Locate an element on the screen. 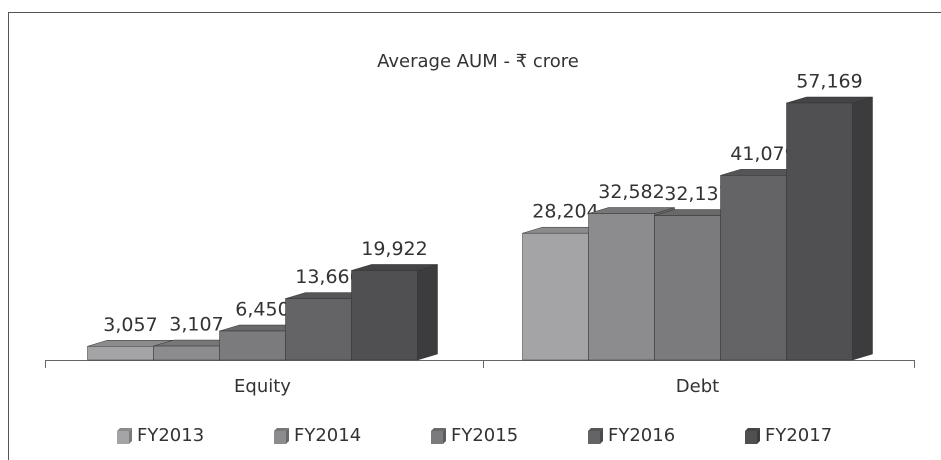 The width and height of the screenshot is (941, 460). legend-label: FY2013 is located at coordinates (170, 435).